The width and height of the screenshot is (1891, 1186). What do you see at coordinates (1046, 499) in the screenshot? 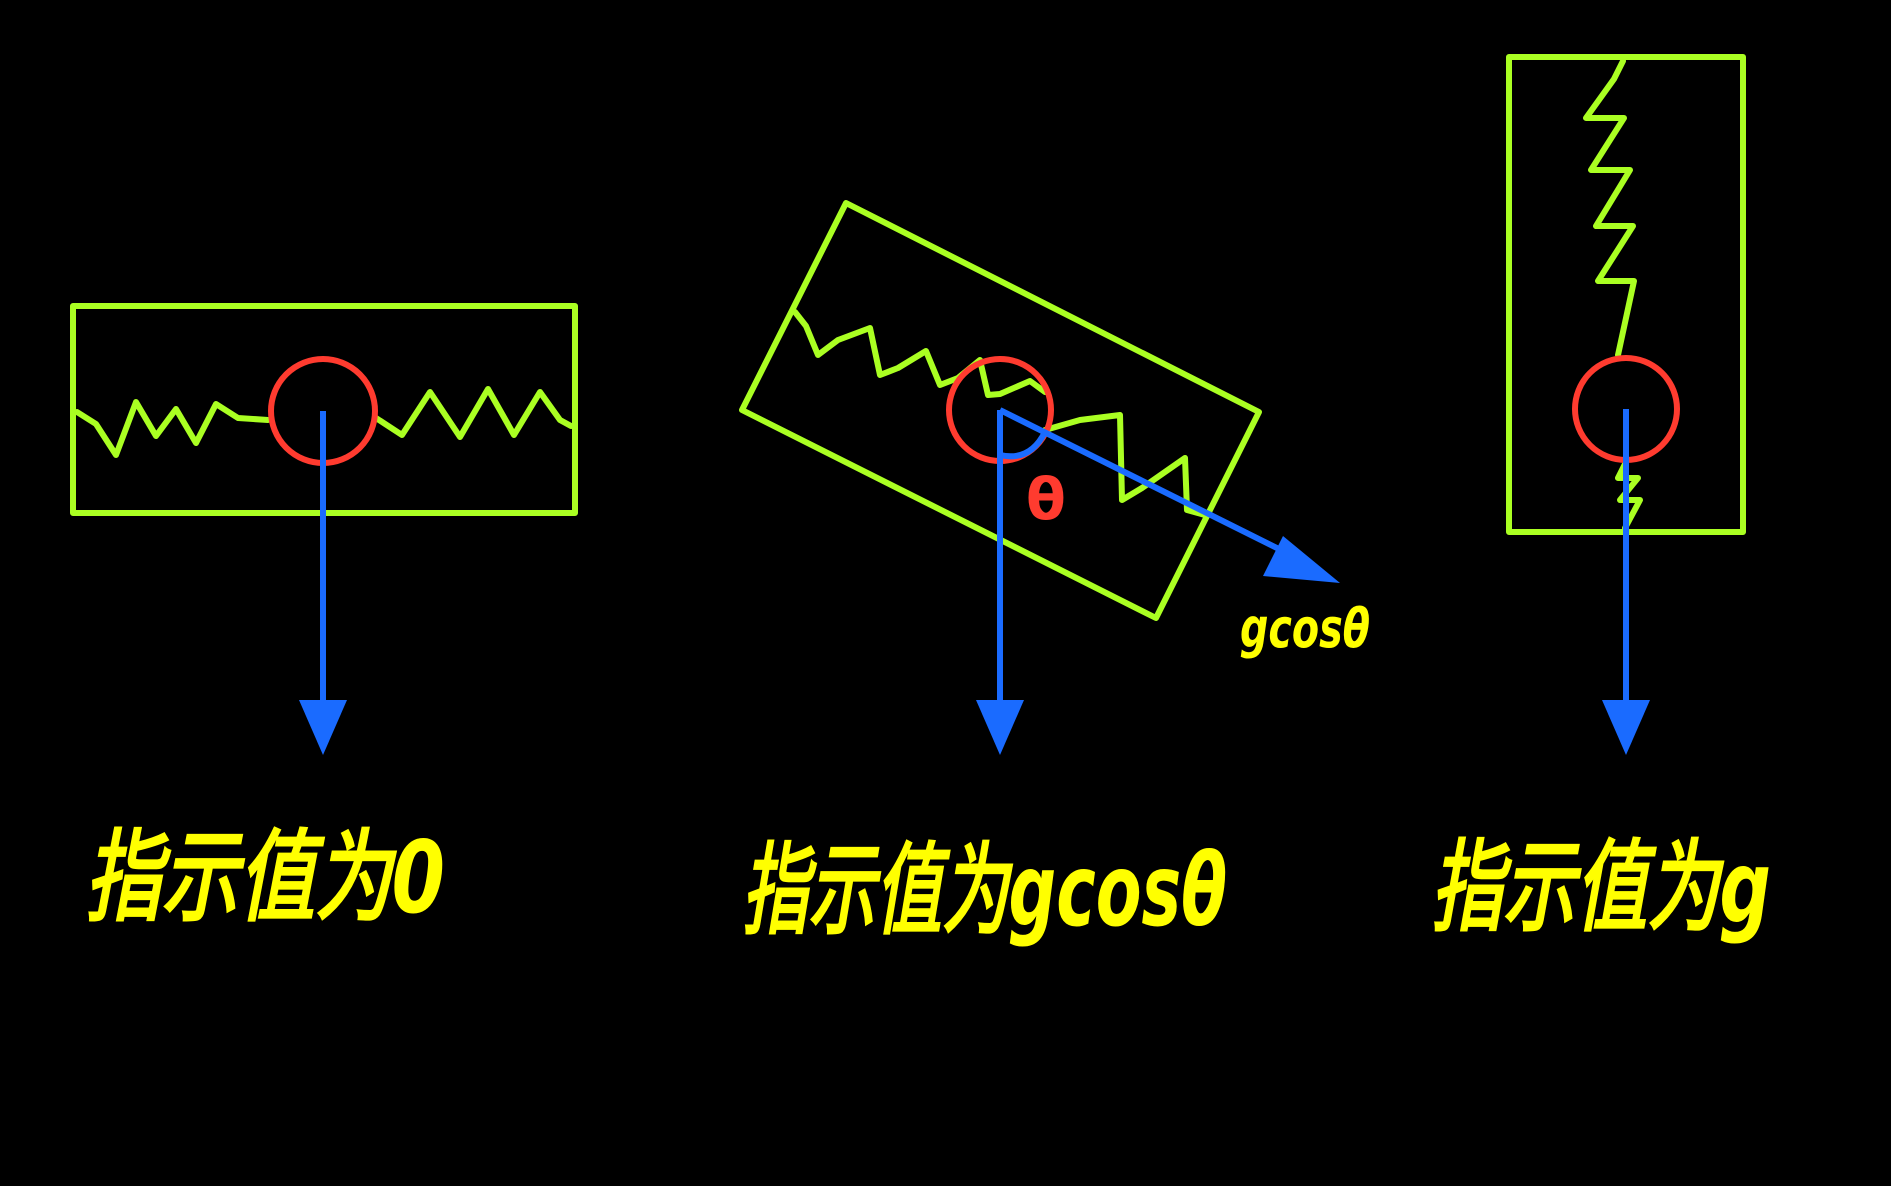
I see `angle-label: θ` at bounding box center [1046, 499].